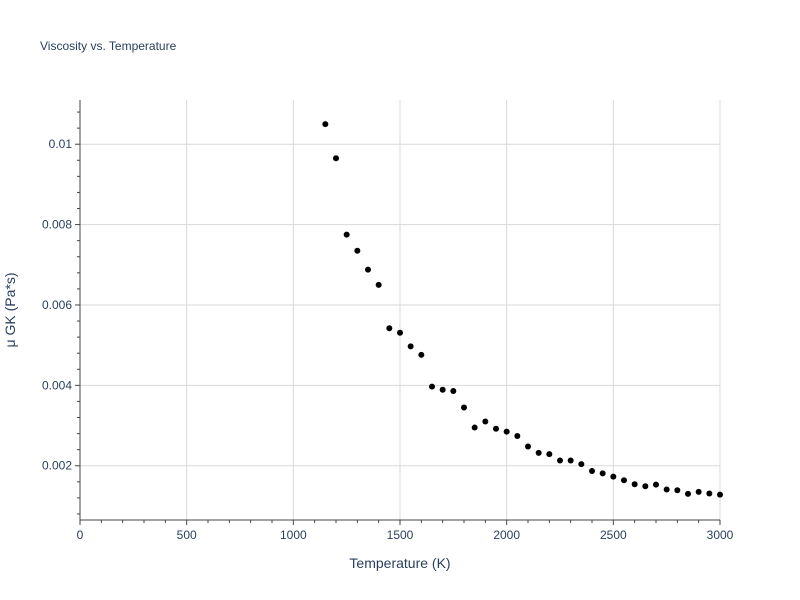 The height and width of the screenshot is (600, 800). What do you see at coordinates (57, 305) in the screenshot?
I see `y-tick-label: 0.006` at bounding box center [57, 305].